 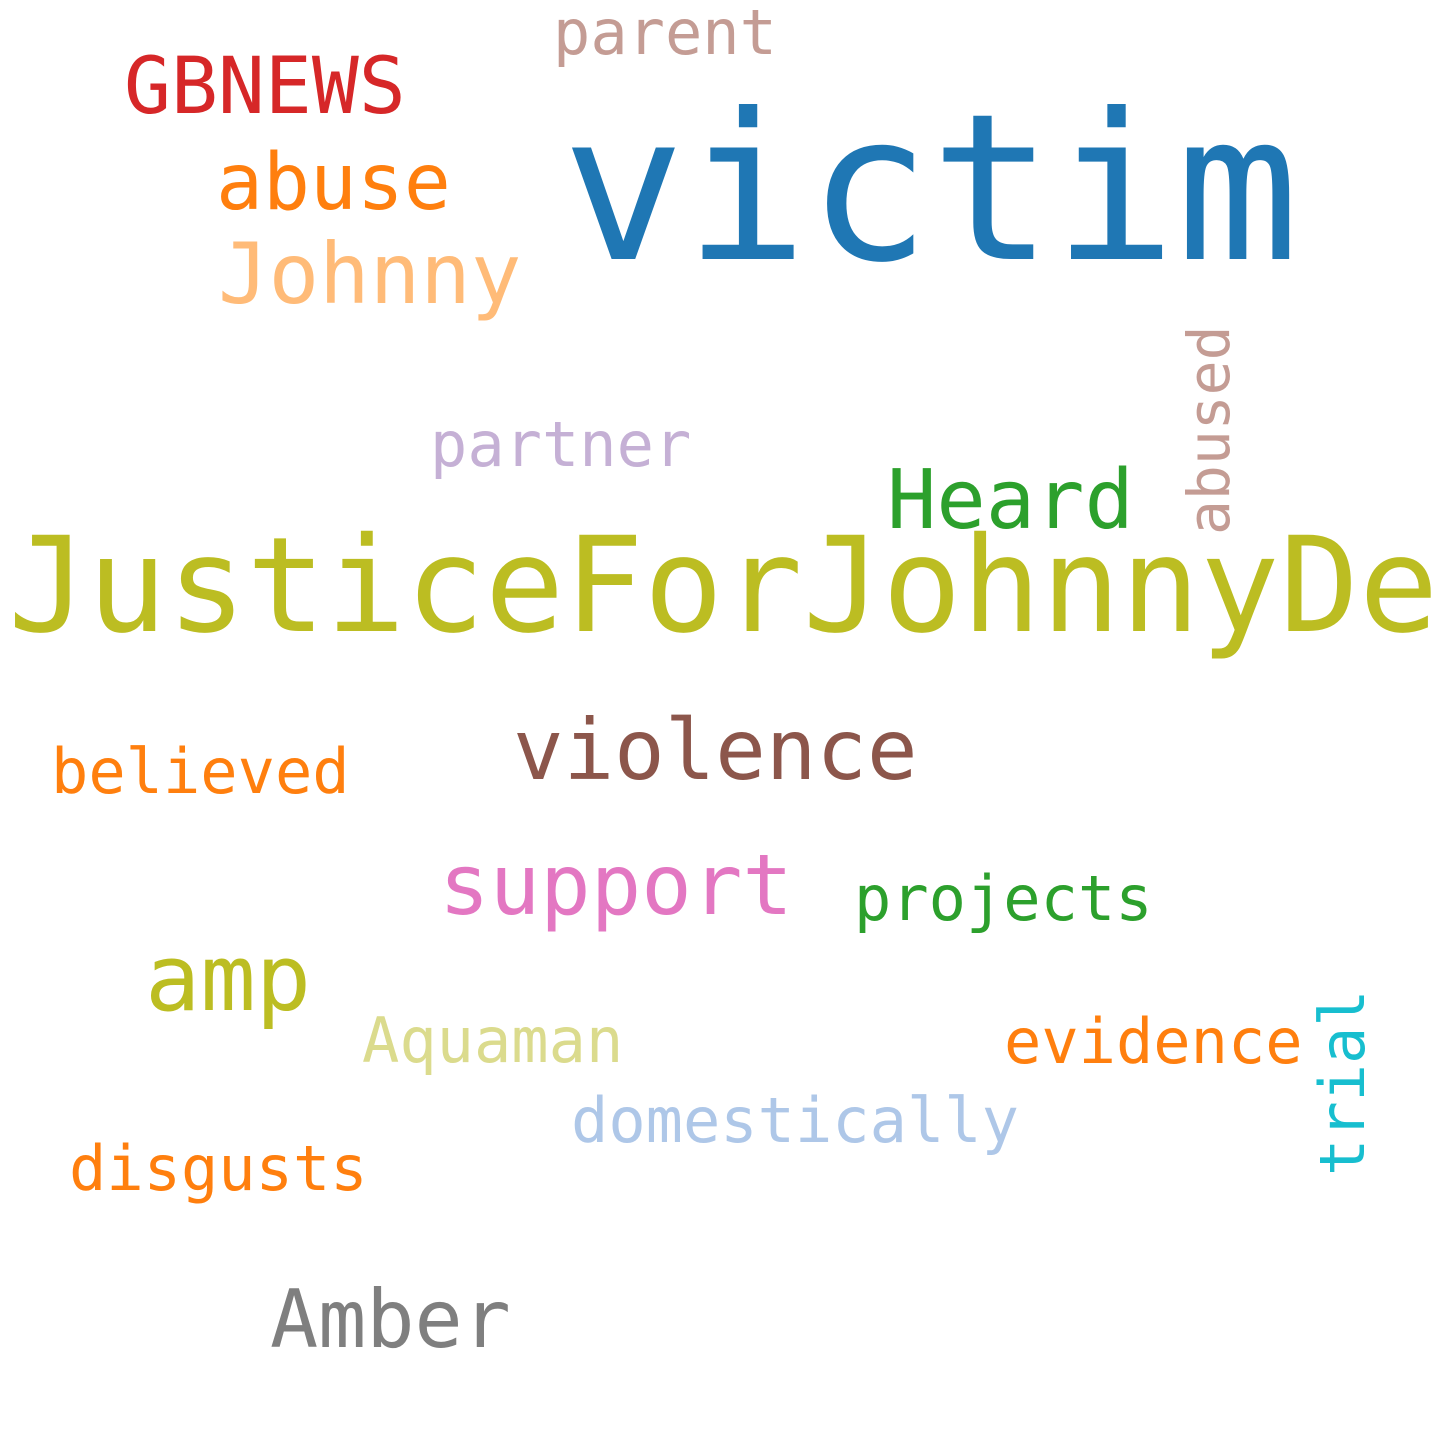 What do you see at coordinates (1209, 430) in the screenshot?
I see `word-abused: abused` at bounding box center [1209, 430].